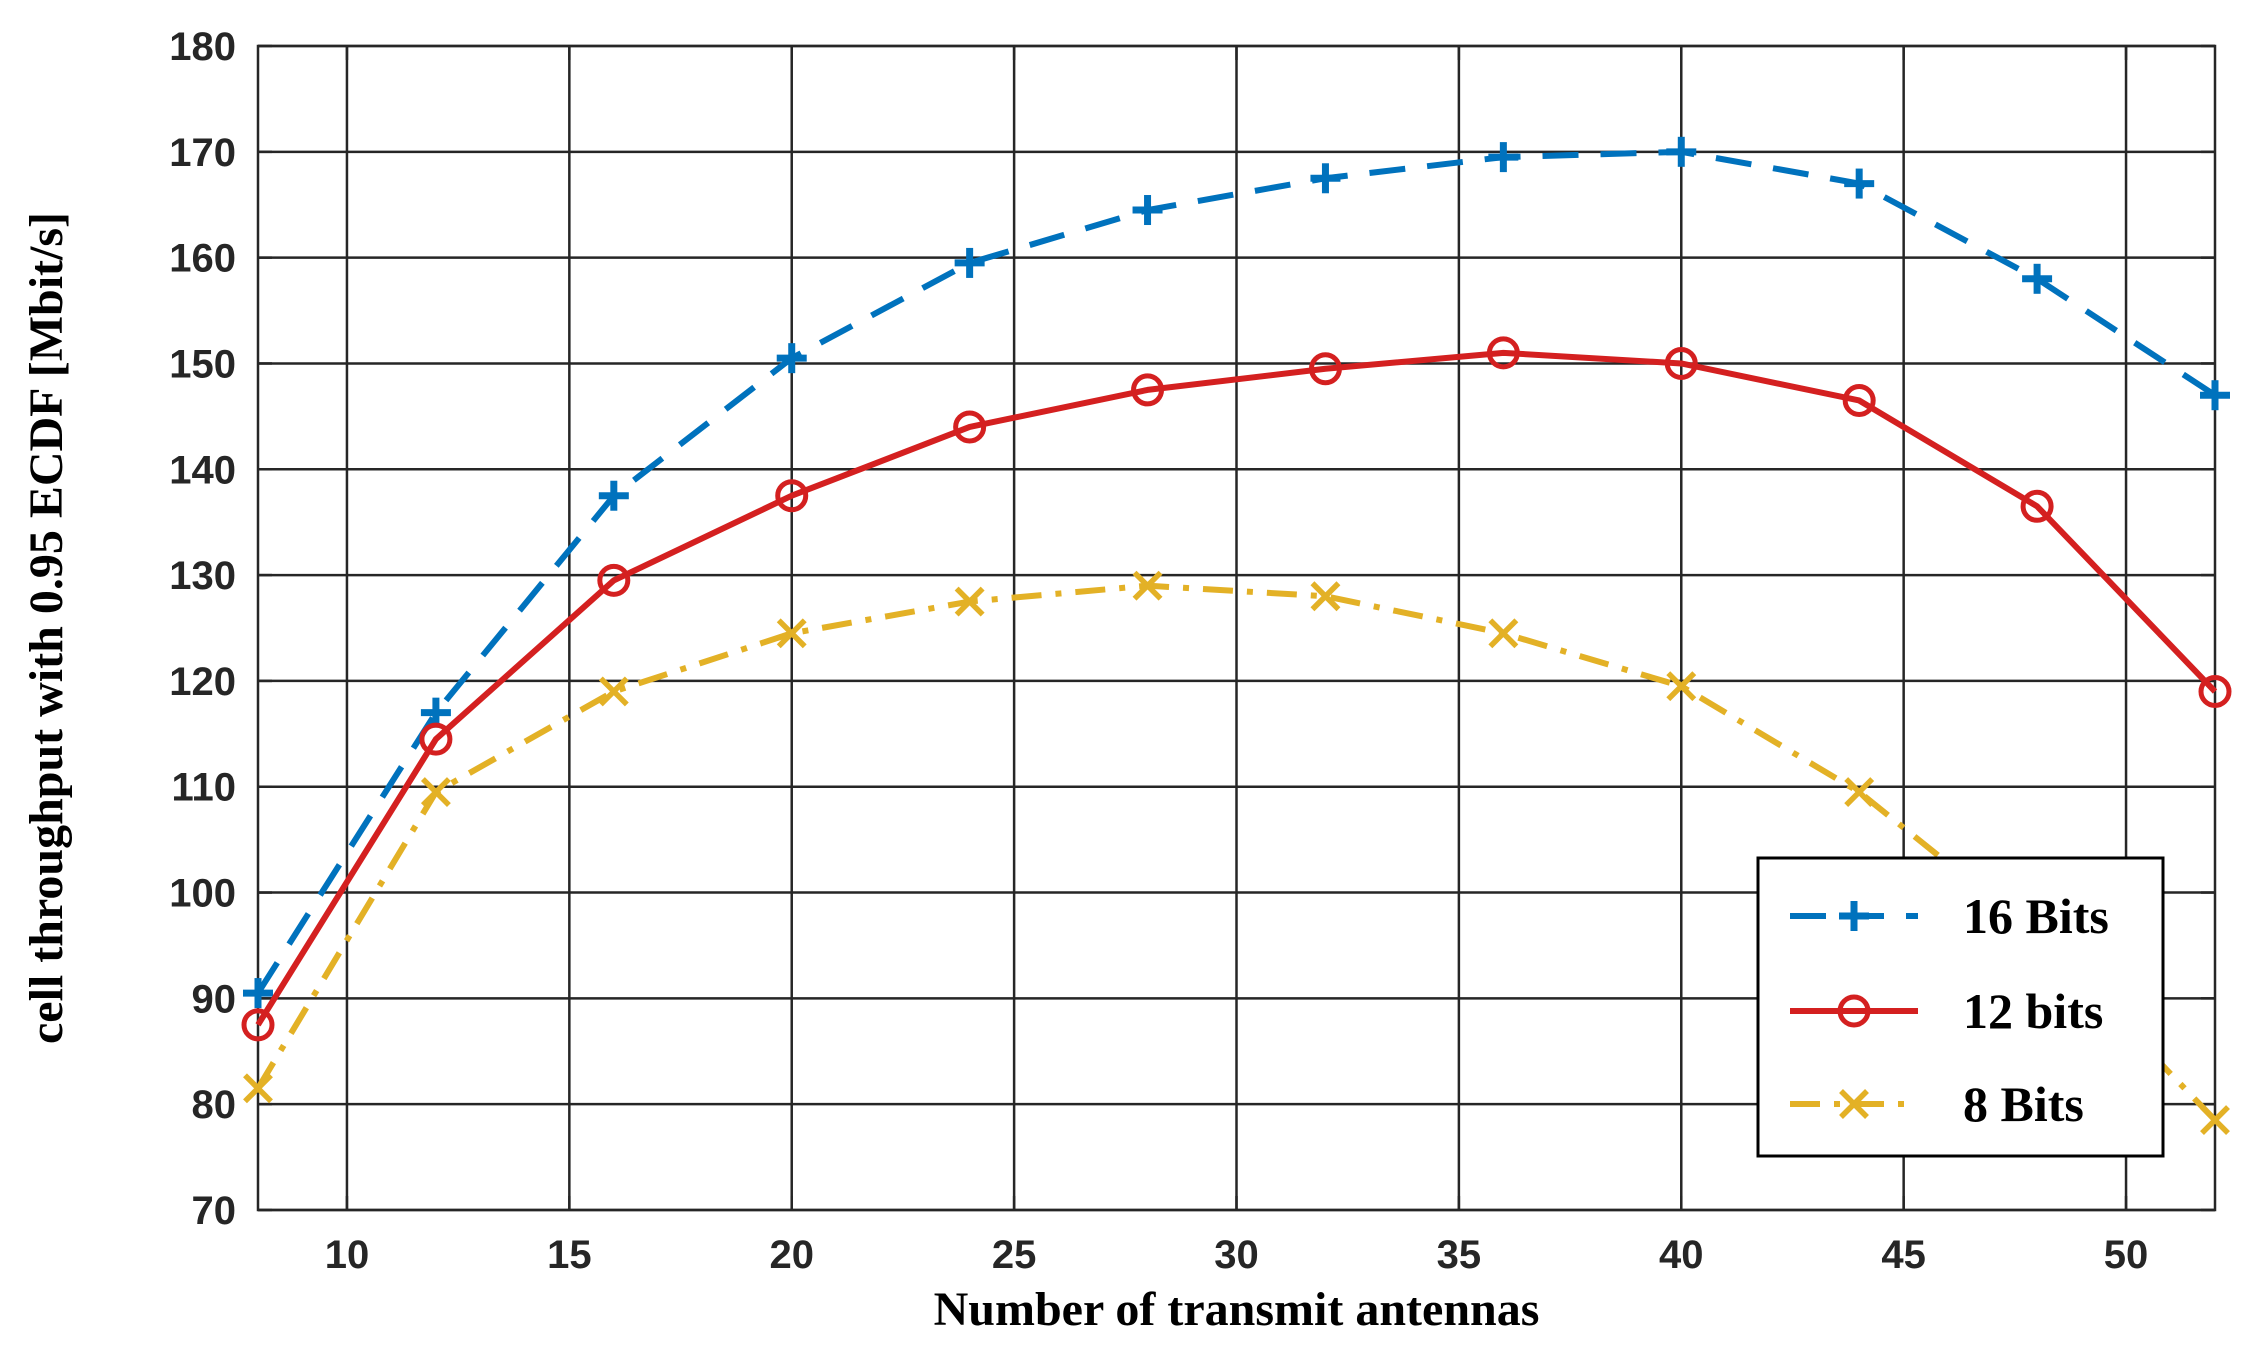 This screenshot has width=2265, height=1358. What do you see at coordinates (202, 364) in the screenshot?
I see `y-tick-label: 150` at bounding box center [202, 364].